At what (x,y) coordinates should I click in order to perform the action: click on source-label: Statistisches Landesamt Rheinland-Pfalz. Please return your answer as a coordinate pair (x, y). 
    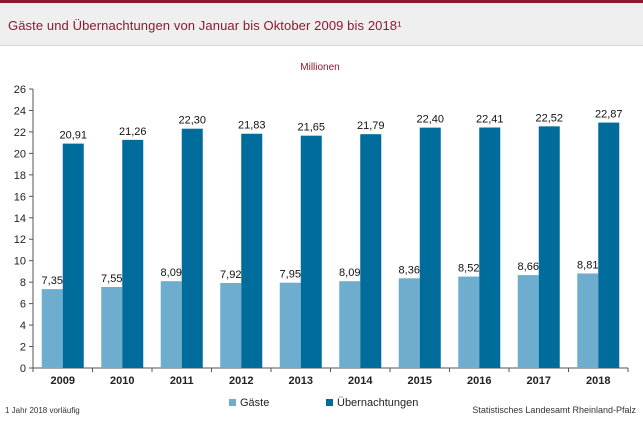
    Looking at the image, I should click on (554, 410).